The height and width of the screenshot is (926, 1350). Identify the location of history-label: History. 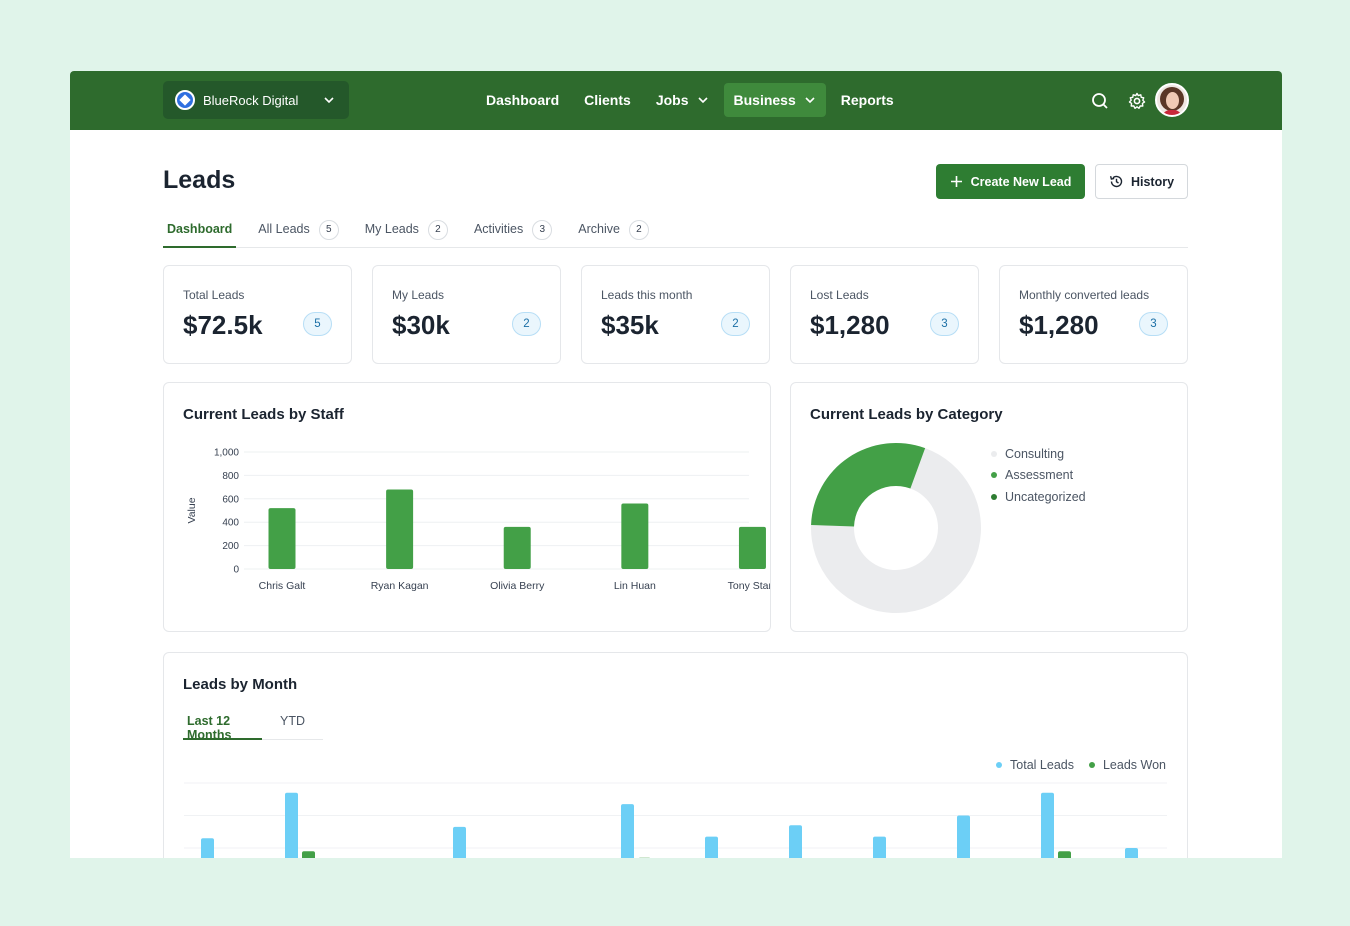
(1152, 181).